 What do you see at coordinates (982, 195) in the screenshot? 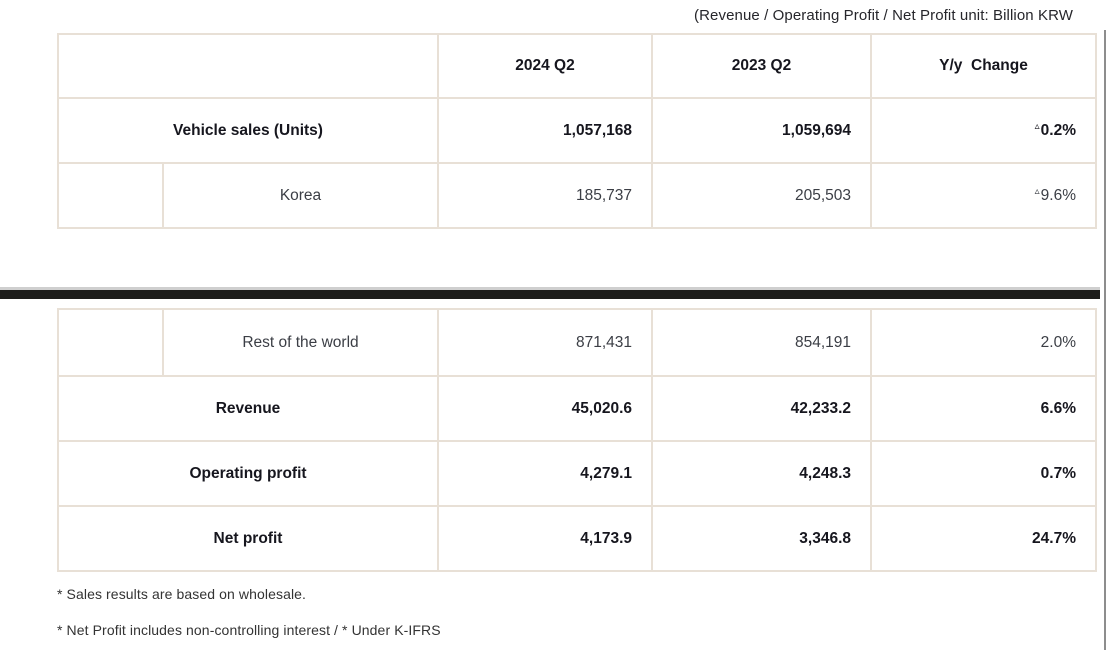
I see `value-yoy-change: ▵ 9.6%` at bounding box center [982, 195].